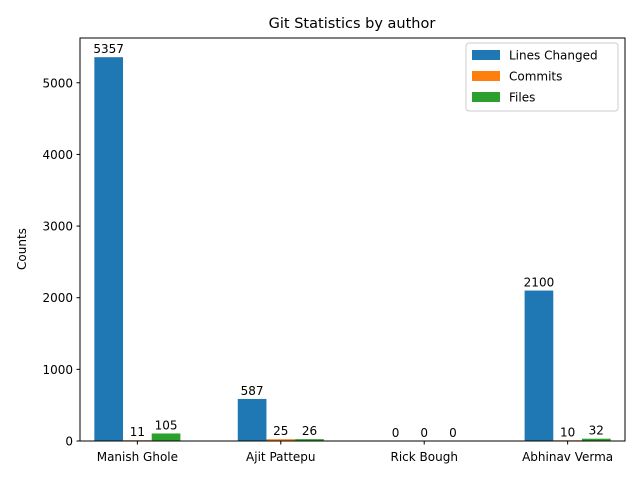 The image size is (640, 480). What do you see at coordinates (57, 298) in the screenshot?
I see `y-tick-label: 2000` at bounding box center [57, 298].